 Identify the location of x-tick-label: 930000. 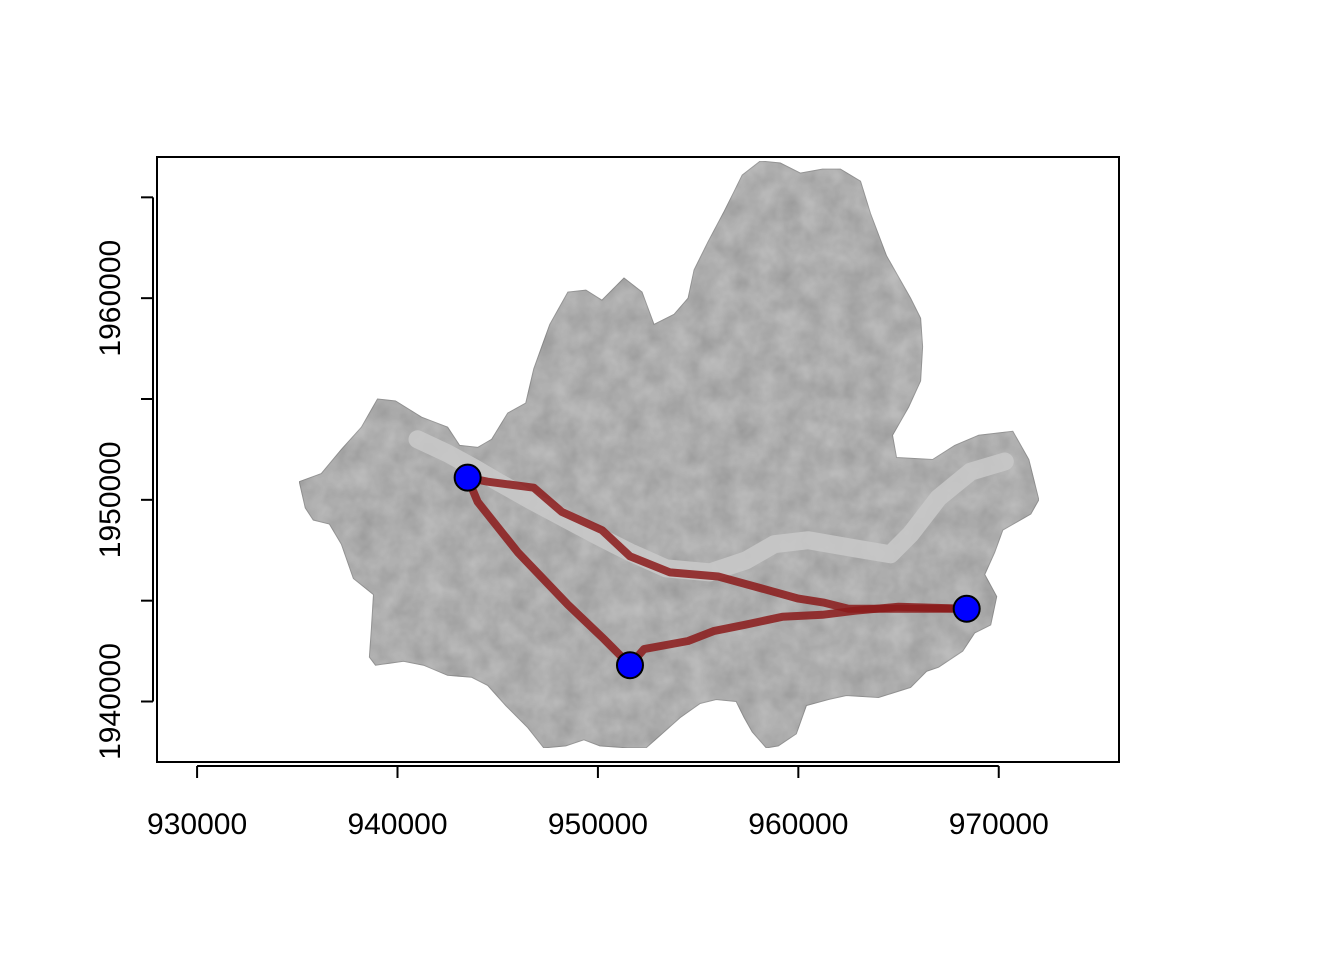
(197, 824).